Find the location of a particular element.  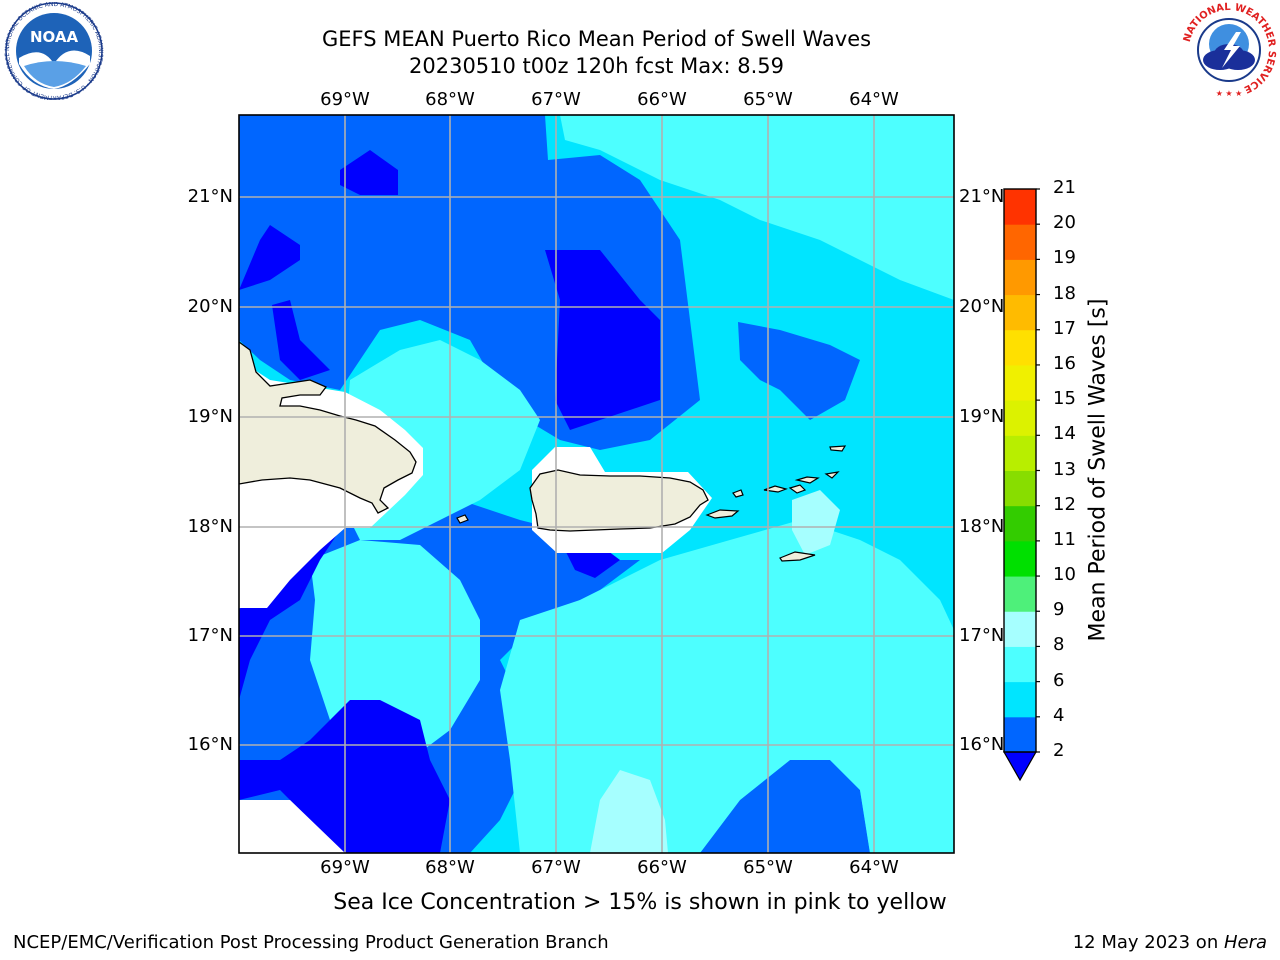

lat-tick-left: 20°N is located at coordinates (210, 306).